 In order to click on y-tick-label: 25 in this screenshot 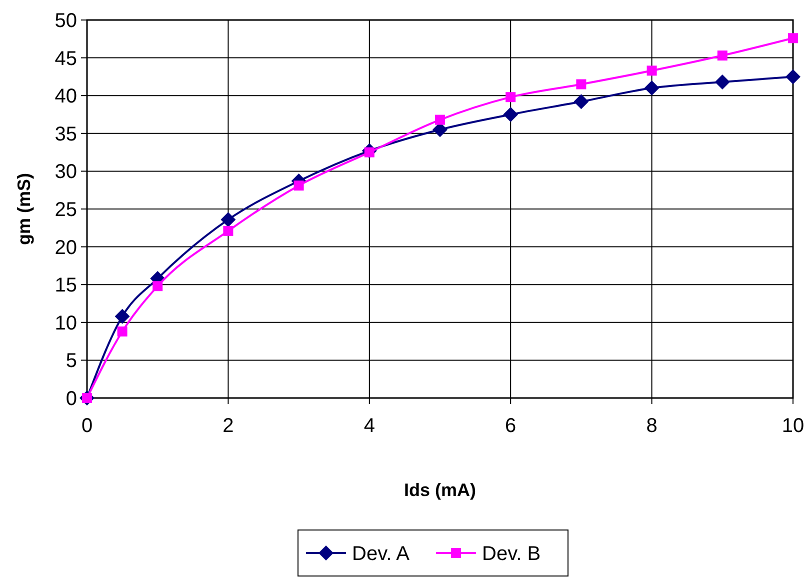, I will do `click(65, 210)`.